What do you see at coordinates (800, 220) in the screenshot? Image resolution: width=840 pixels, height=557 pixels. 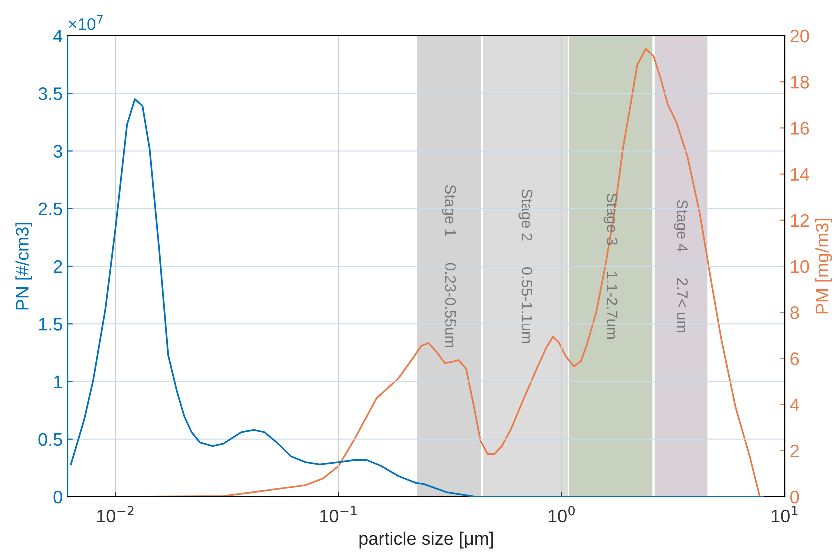 I see `y2-tick-label: 12` at bounding box center [800, 220].